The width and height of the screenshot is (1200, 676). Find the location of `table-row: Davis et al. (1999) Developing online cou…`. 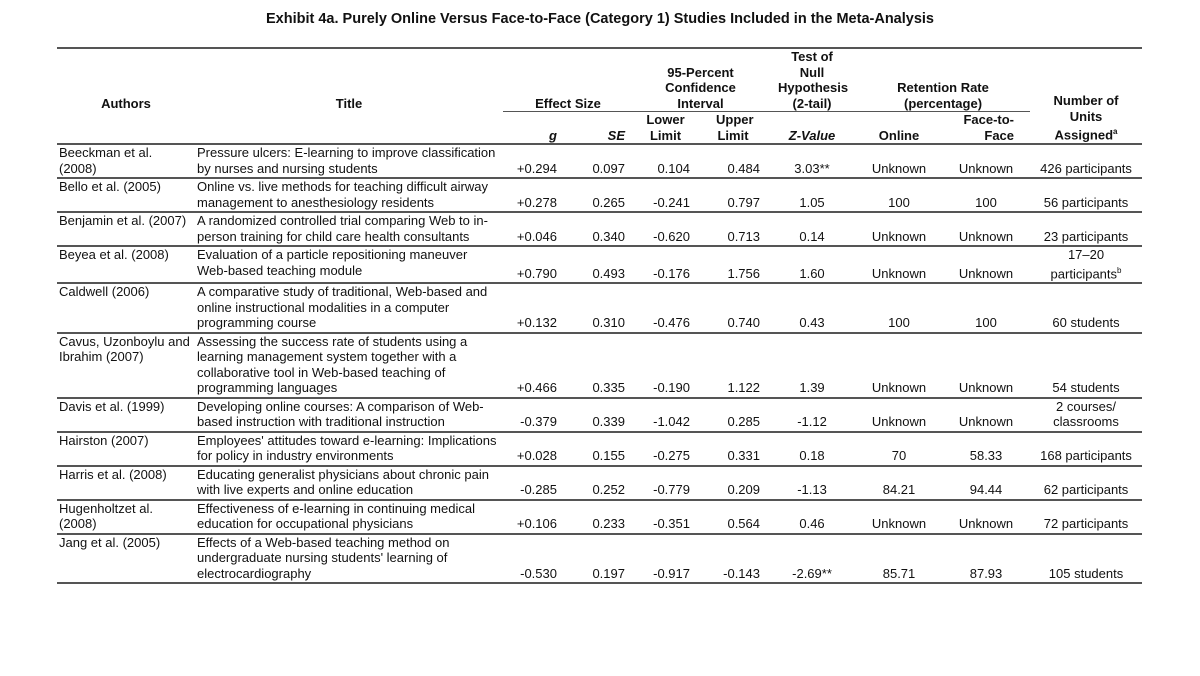

table-row: Davis et al. (1999) Developing online cou… is located at coordinates (600, 415).